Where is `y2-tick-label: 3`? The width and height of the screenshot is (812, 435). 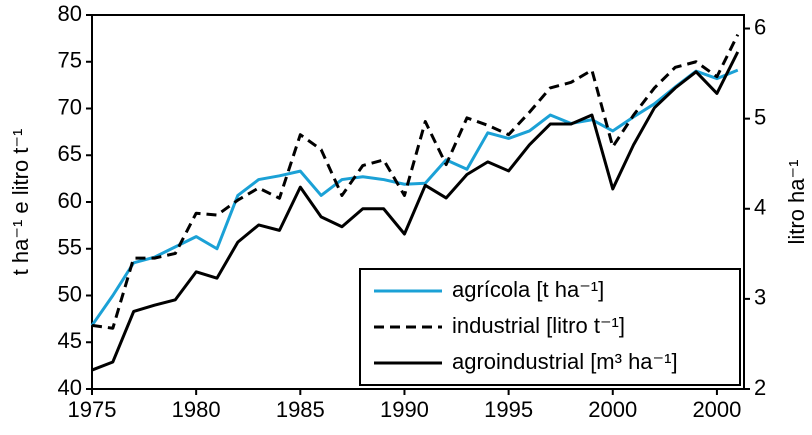 y2-tick-label: 3 is located at coordinates (760, 297).